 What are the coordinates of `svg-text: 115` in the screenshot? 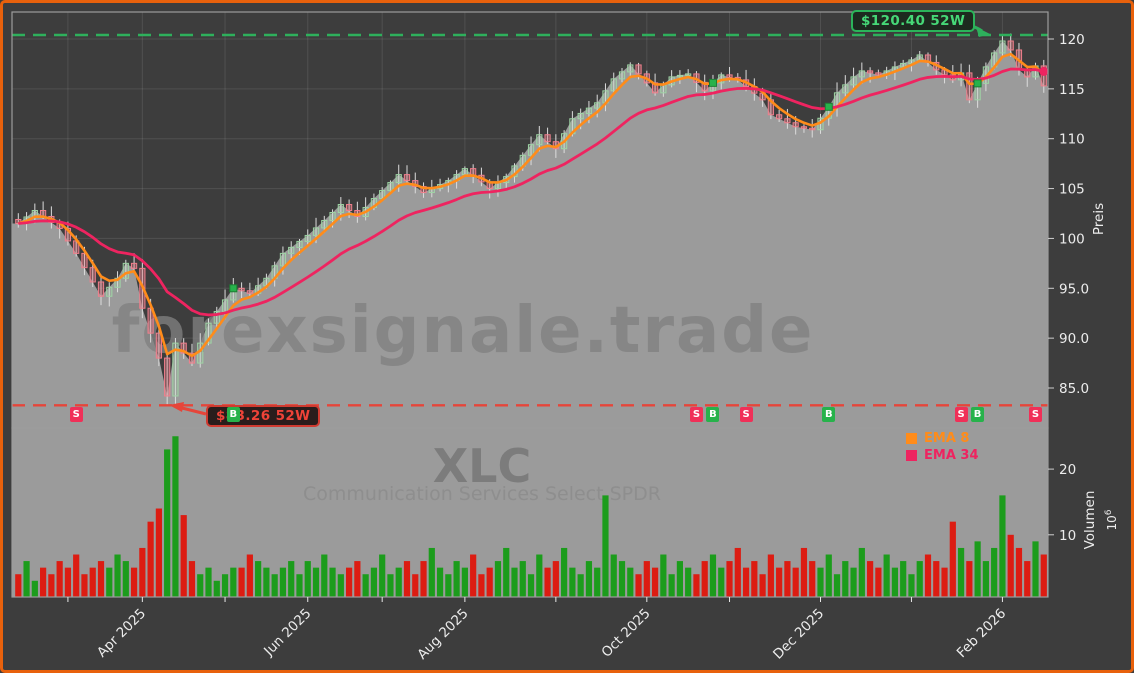 It's located at (1072, 90).